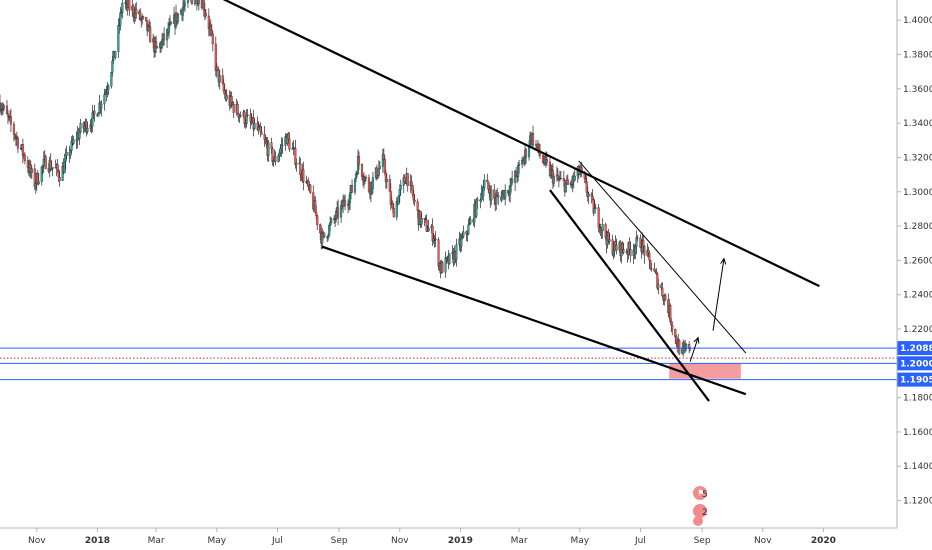 This screenshot has height=550, width=932. What do you see at coordinates (914, 363) in the screenshot?
I see `price-level-tag` at bounding box center [914, 363].